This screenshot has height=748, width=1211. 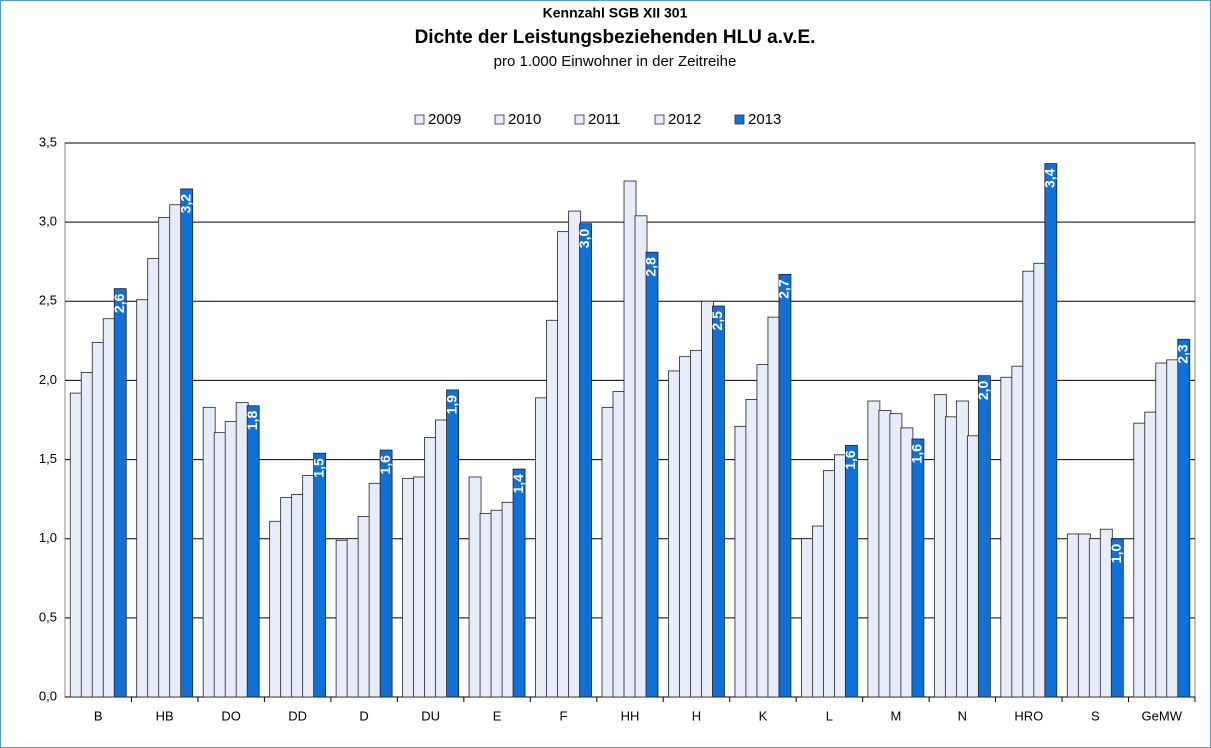 I want to click on legend-label: 2012, so click(x=684, y=119).